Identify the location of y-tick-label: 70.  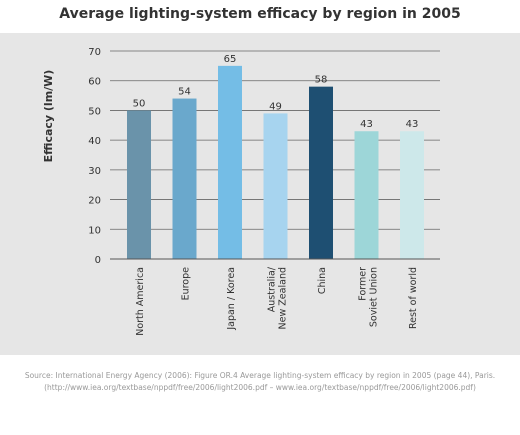
(94, 52).